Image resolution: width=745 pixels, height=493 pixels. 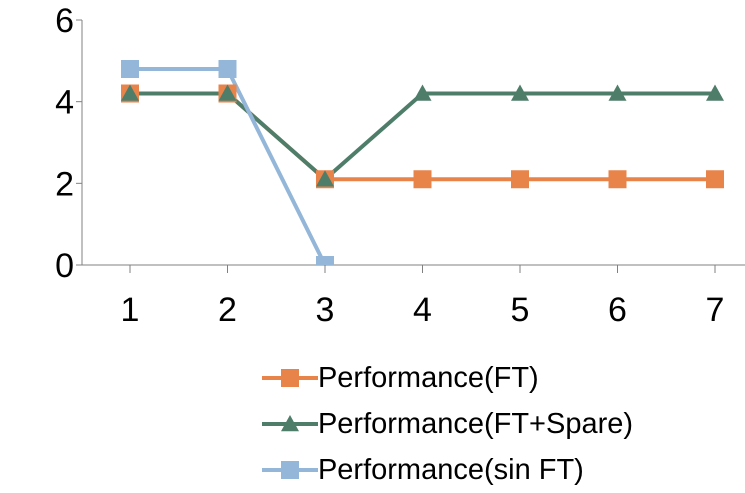 I want to click on y-tick-label: 0, so click(x=64, y=266).